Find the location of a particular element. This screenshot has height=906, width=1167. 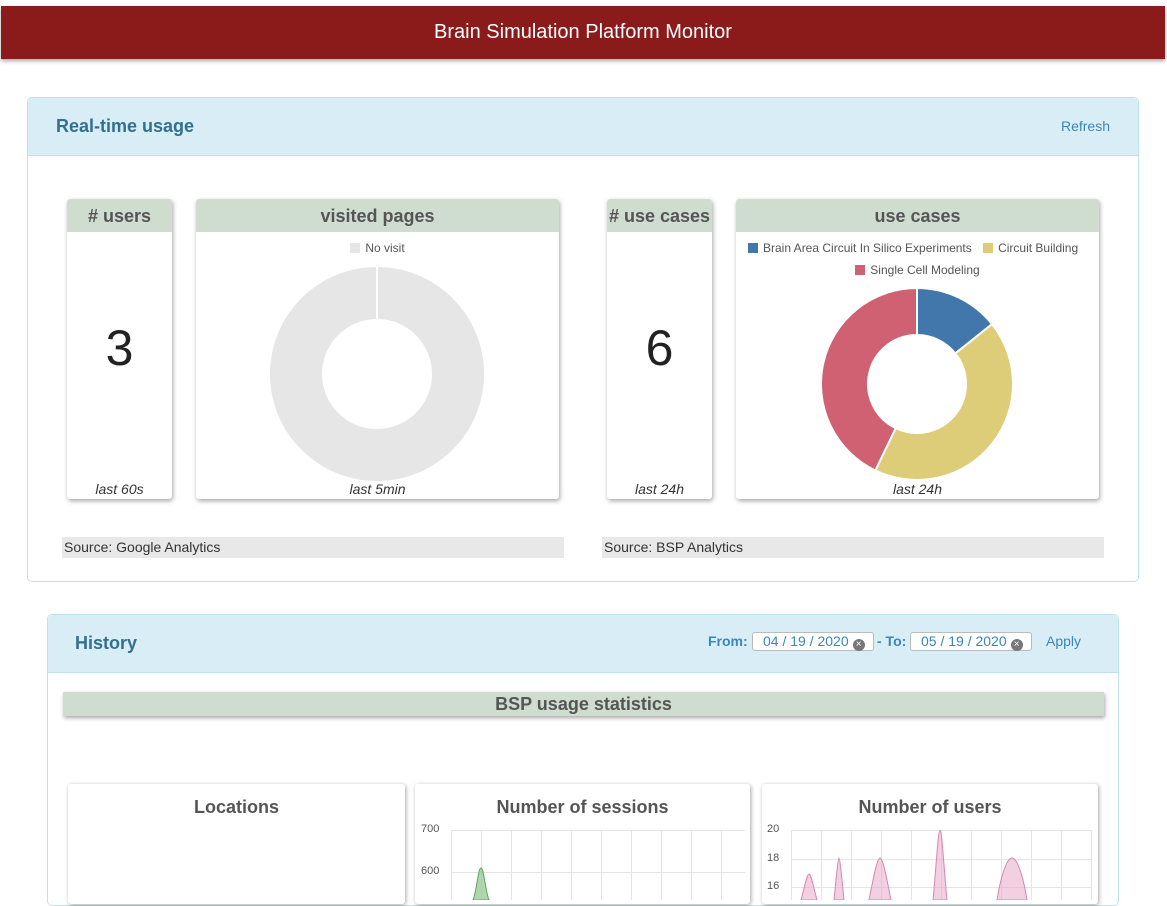

sessions-ytick-700: 700 is located at coordinates (430, 829).